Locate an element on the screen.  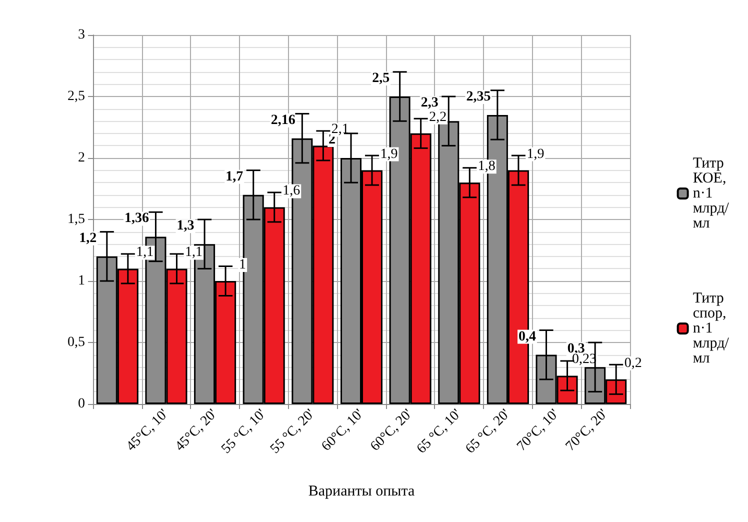
x-tick-label: 65 °C, 20' is located at coordinates (488, 431).